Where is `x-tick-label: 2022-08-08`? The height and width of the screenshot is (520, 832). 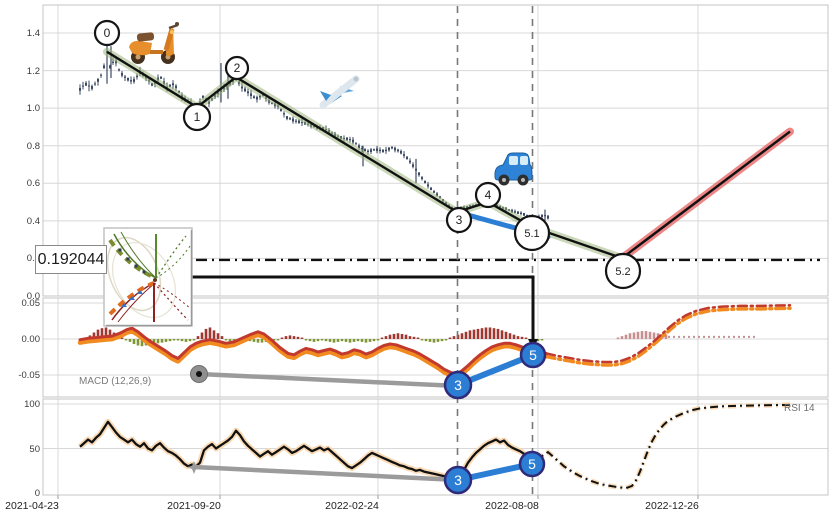
x-tick-label: 2022-08-08 is located at coordinates (512, 506).